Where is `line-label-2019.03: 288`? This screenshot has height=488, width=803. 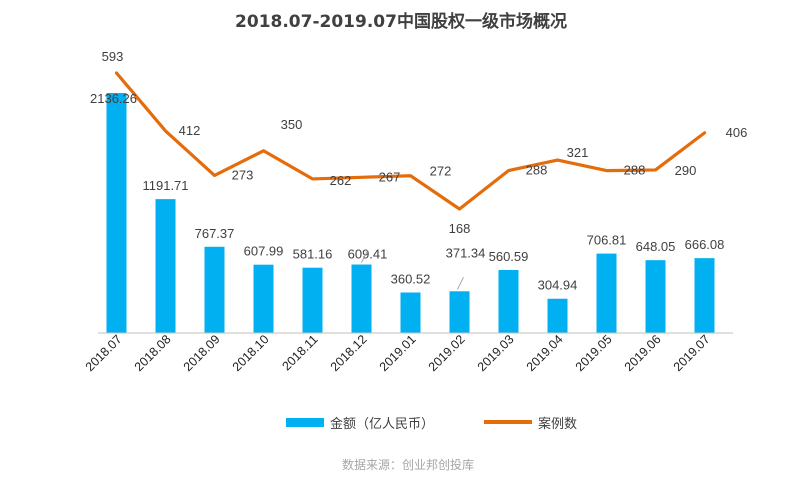
line-label-2019.03: 288 is located at coordinates (537, 170).